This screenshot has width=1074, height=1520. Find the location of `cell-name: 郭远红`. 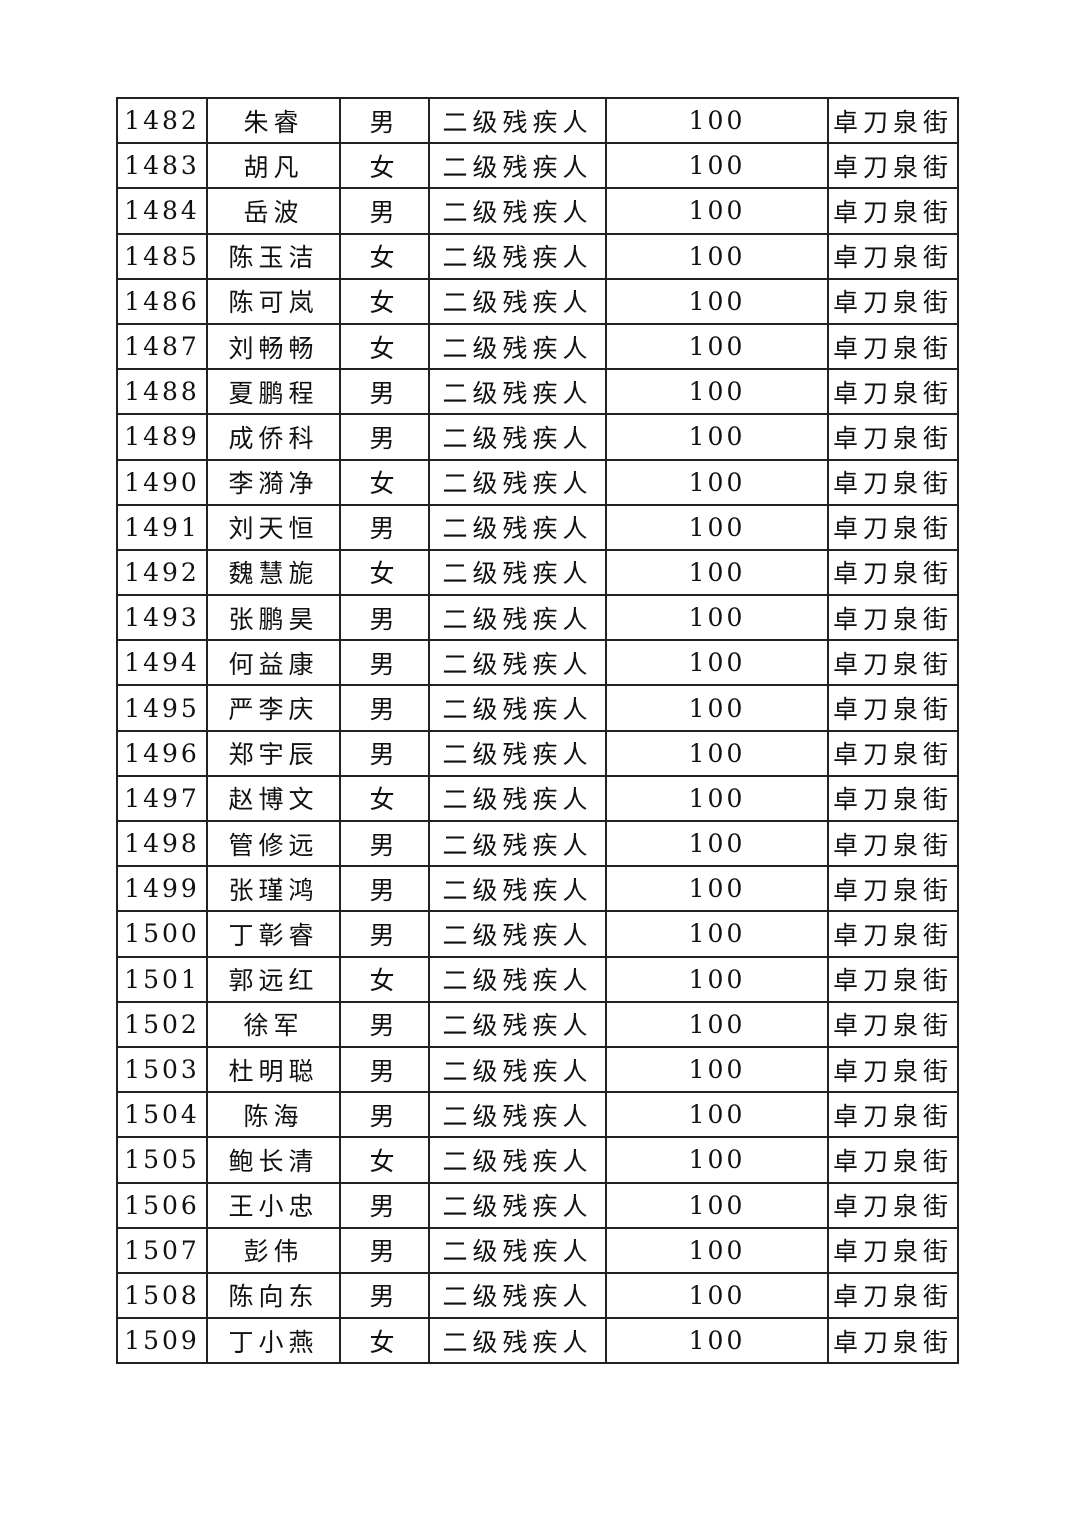

cell-name: 郭远红 is located at coordinates (273, 979).